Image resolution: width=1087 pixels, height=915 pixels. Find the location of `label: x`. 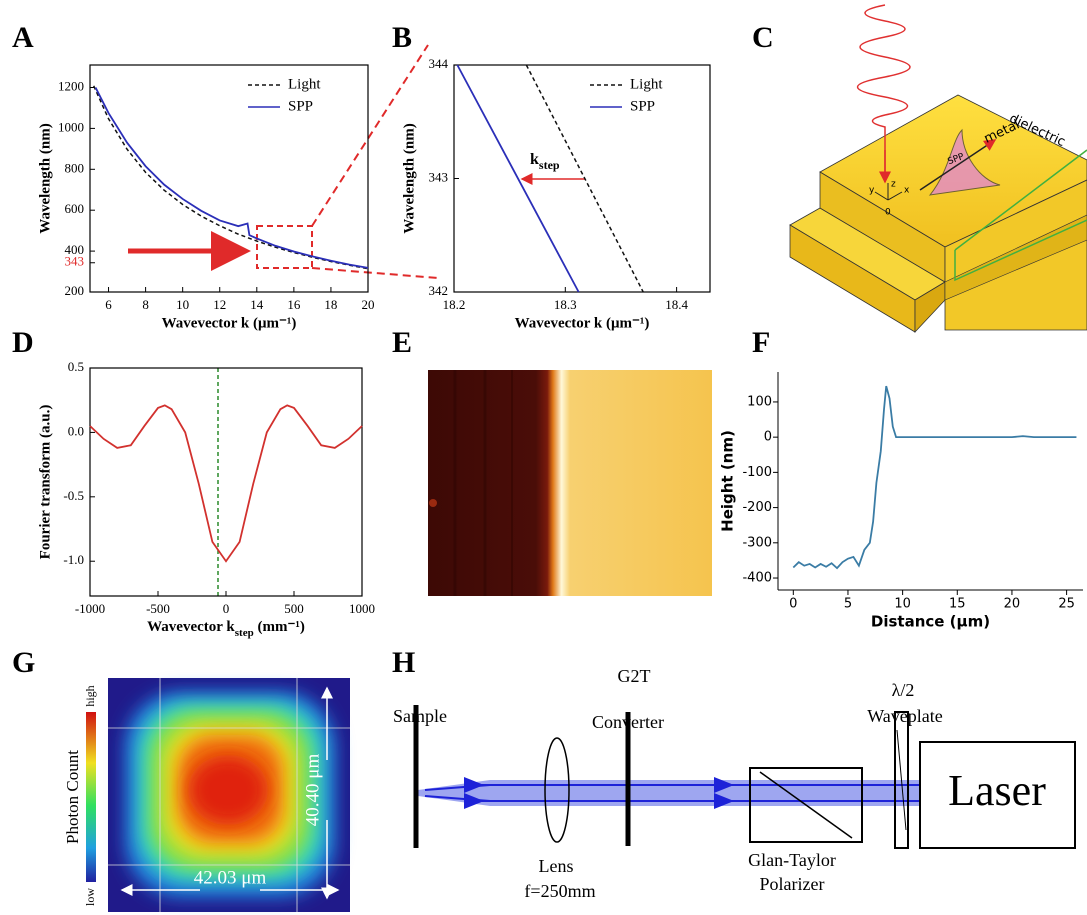

label: x is located at coordinates (907, 191).